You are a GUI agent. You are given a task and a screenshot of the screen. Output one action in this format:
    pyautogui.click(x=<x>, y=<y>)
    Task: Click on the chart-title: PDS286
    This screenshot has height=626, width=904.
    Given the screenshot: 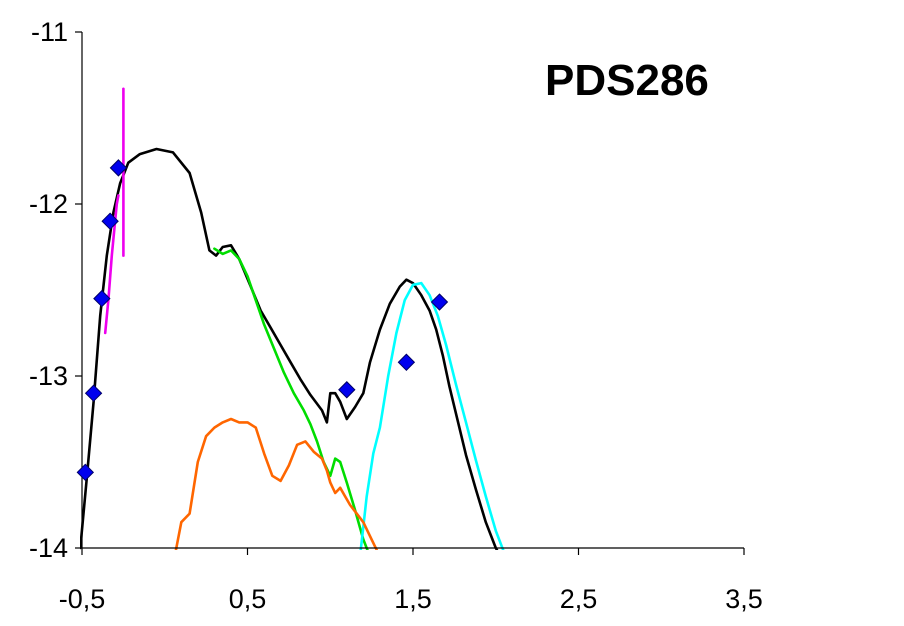 What is the action you would take?
    pyautogui.click(x=627, y=80)
    